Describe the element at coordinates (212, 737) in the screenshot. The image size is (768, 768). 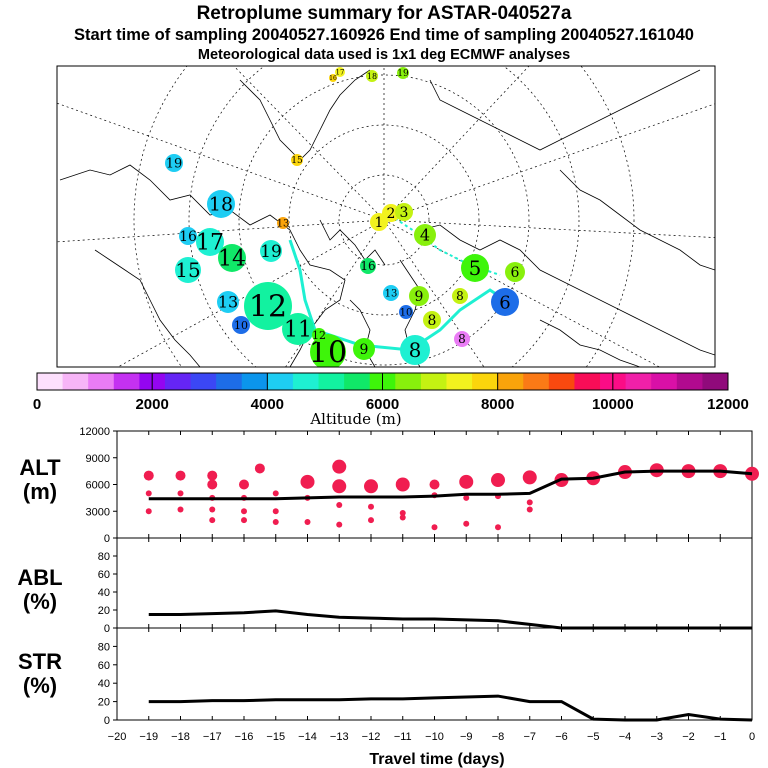
I see `xtick-label: −17` at that location.